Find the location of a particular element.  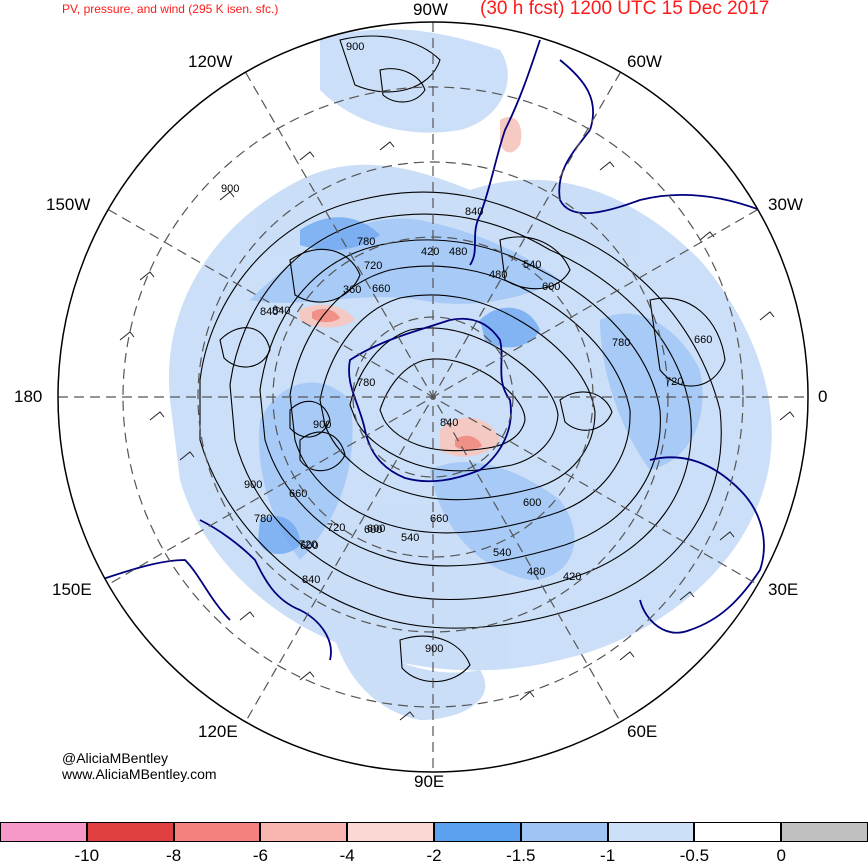

pv-fill-blue is located at coordinates (399, 386).